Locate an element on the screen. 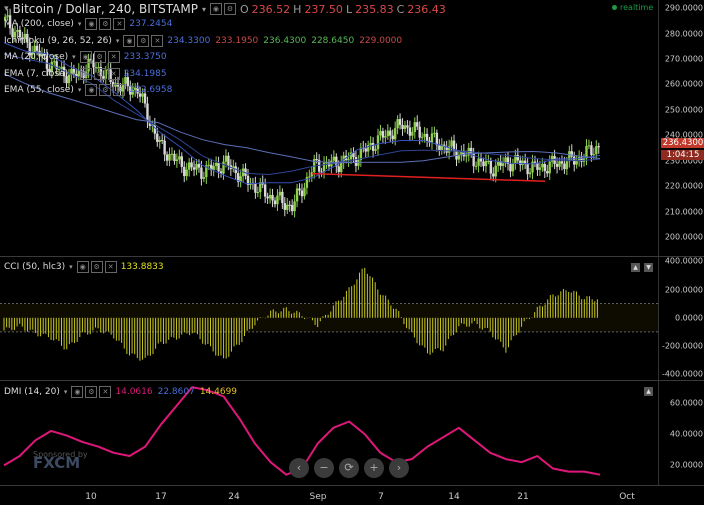 The width and height of the screenshot is (704, 505). zoom-out-button: − is located at coordinates (324, 468).